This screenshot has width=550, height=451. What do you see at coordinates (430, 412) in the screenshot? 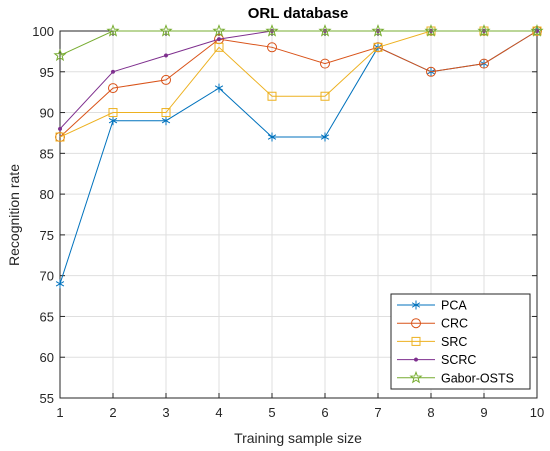
I see `x-tick-label: 8` at bounding box center [430, 412].